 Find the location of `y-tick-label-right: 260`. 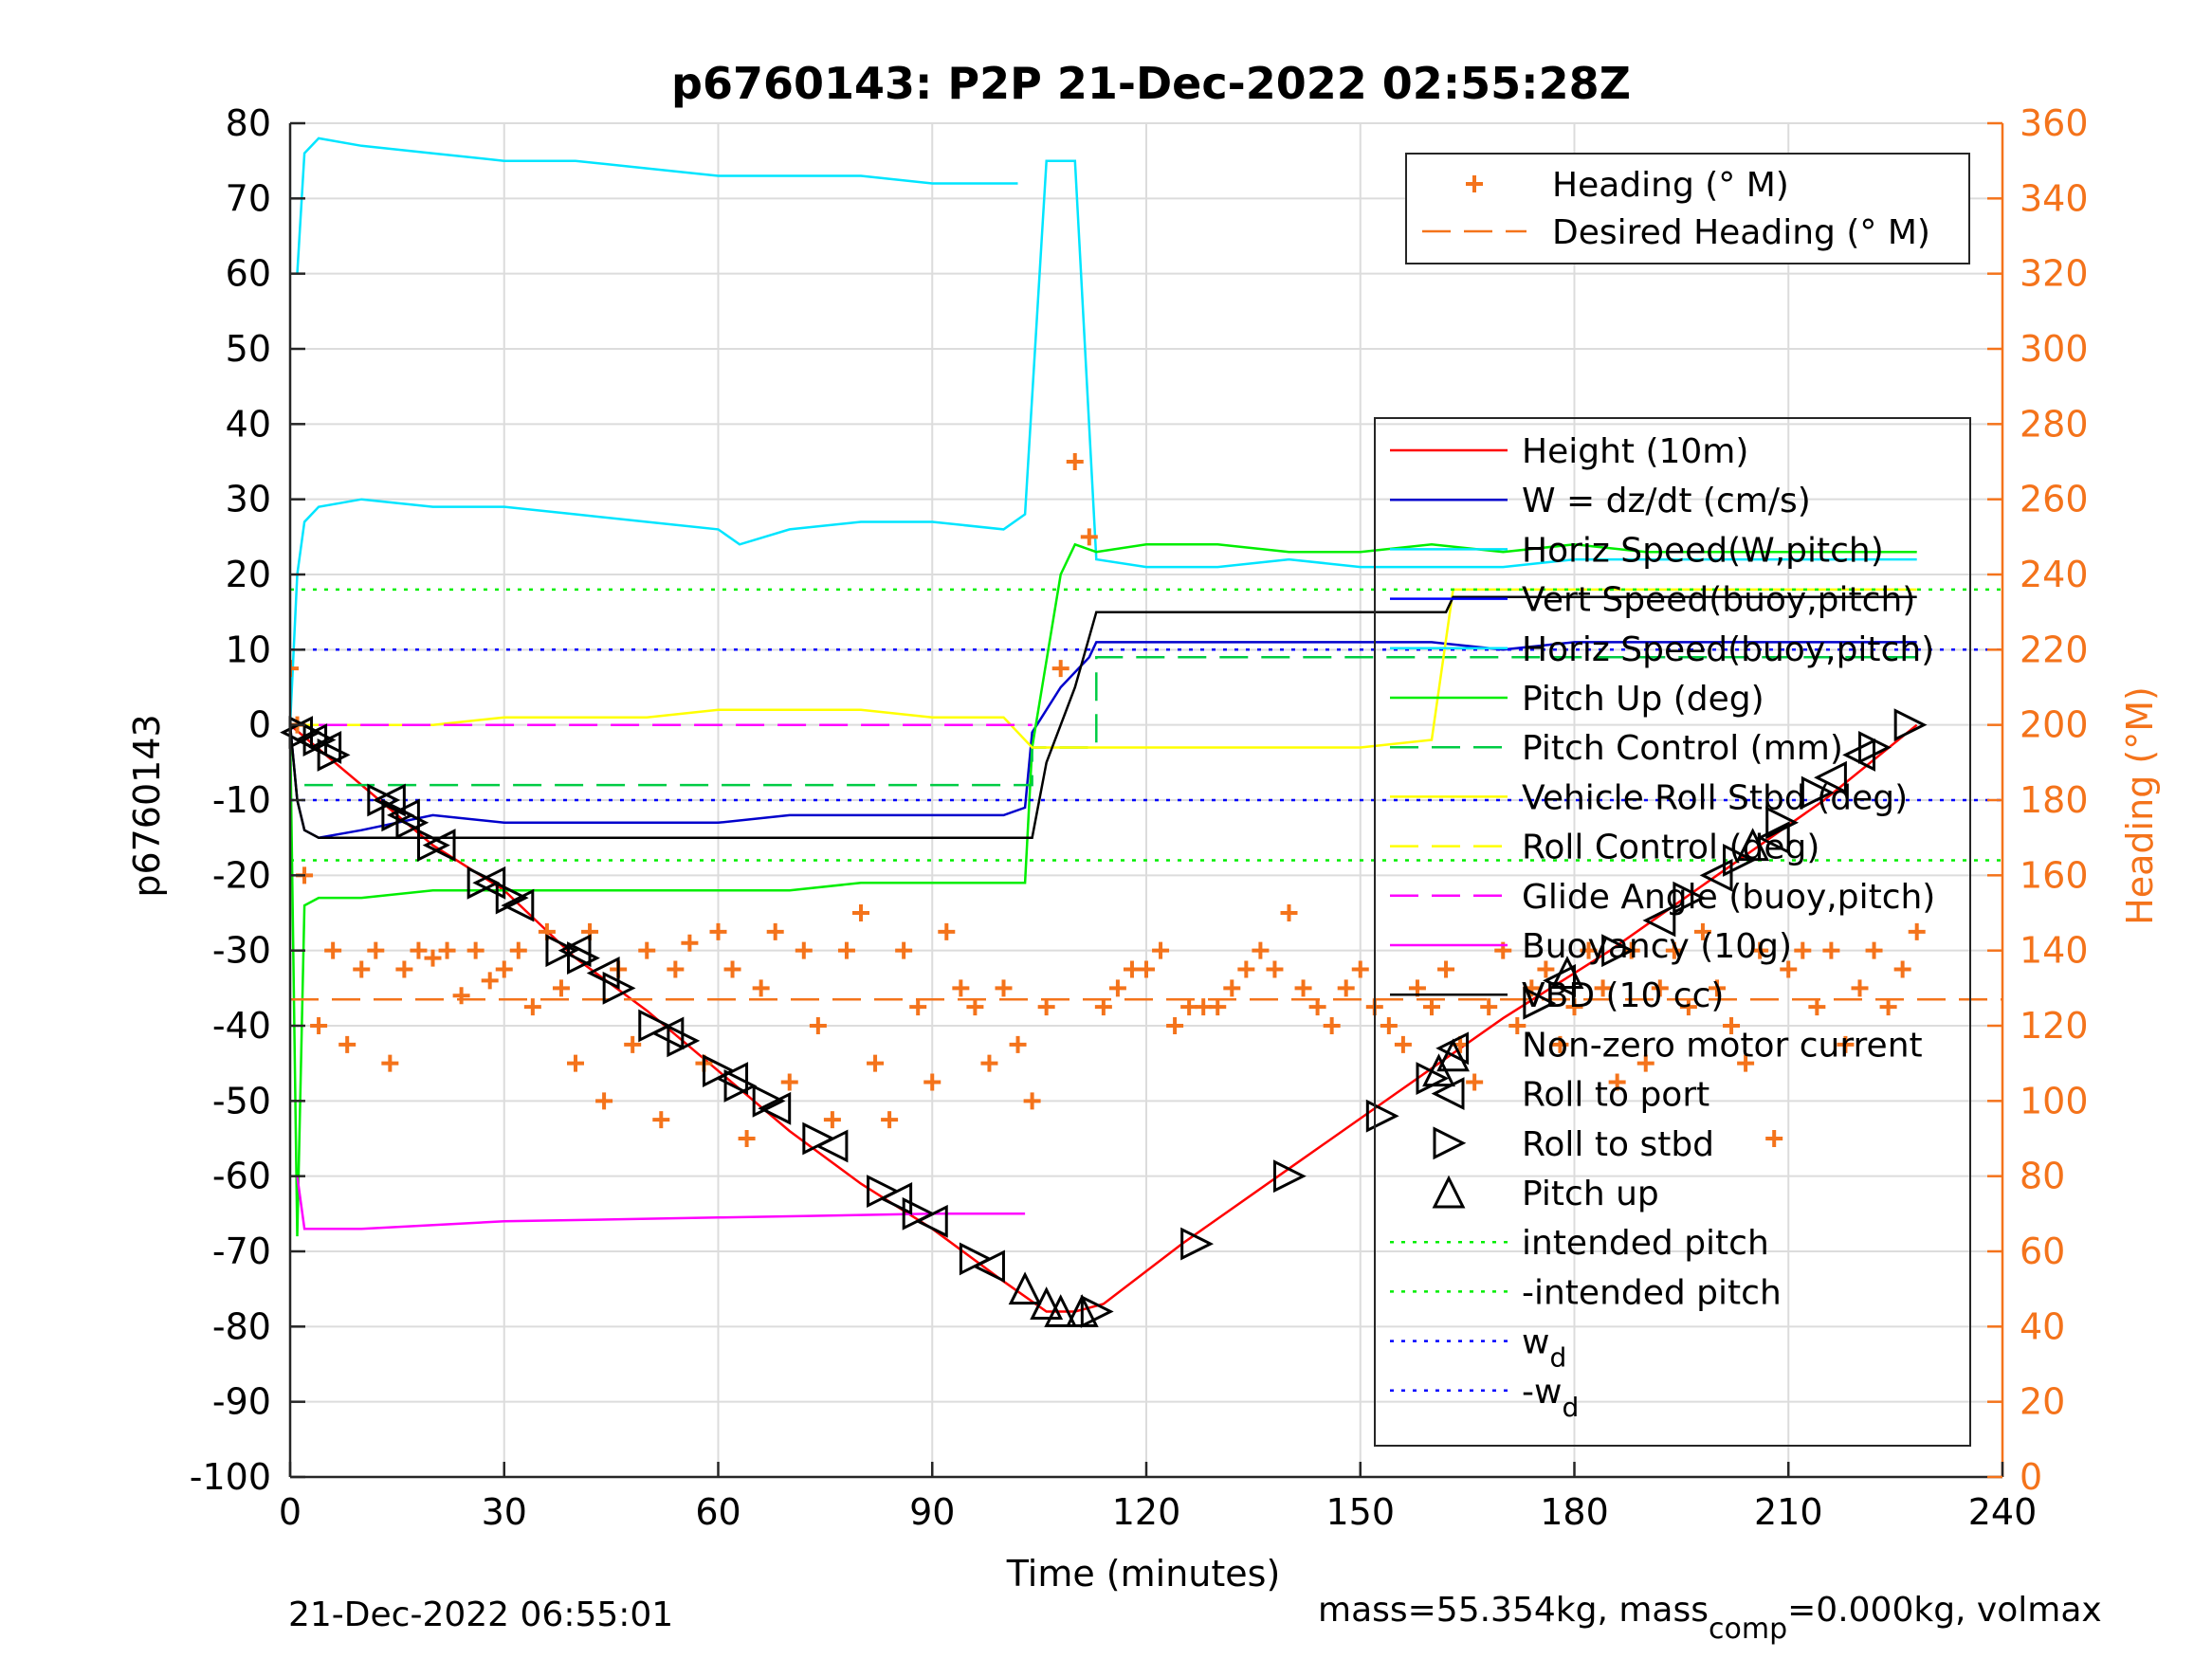

y-tick-label-right: 260 is located at coordinates (2054, 499).